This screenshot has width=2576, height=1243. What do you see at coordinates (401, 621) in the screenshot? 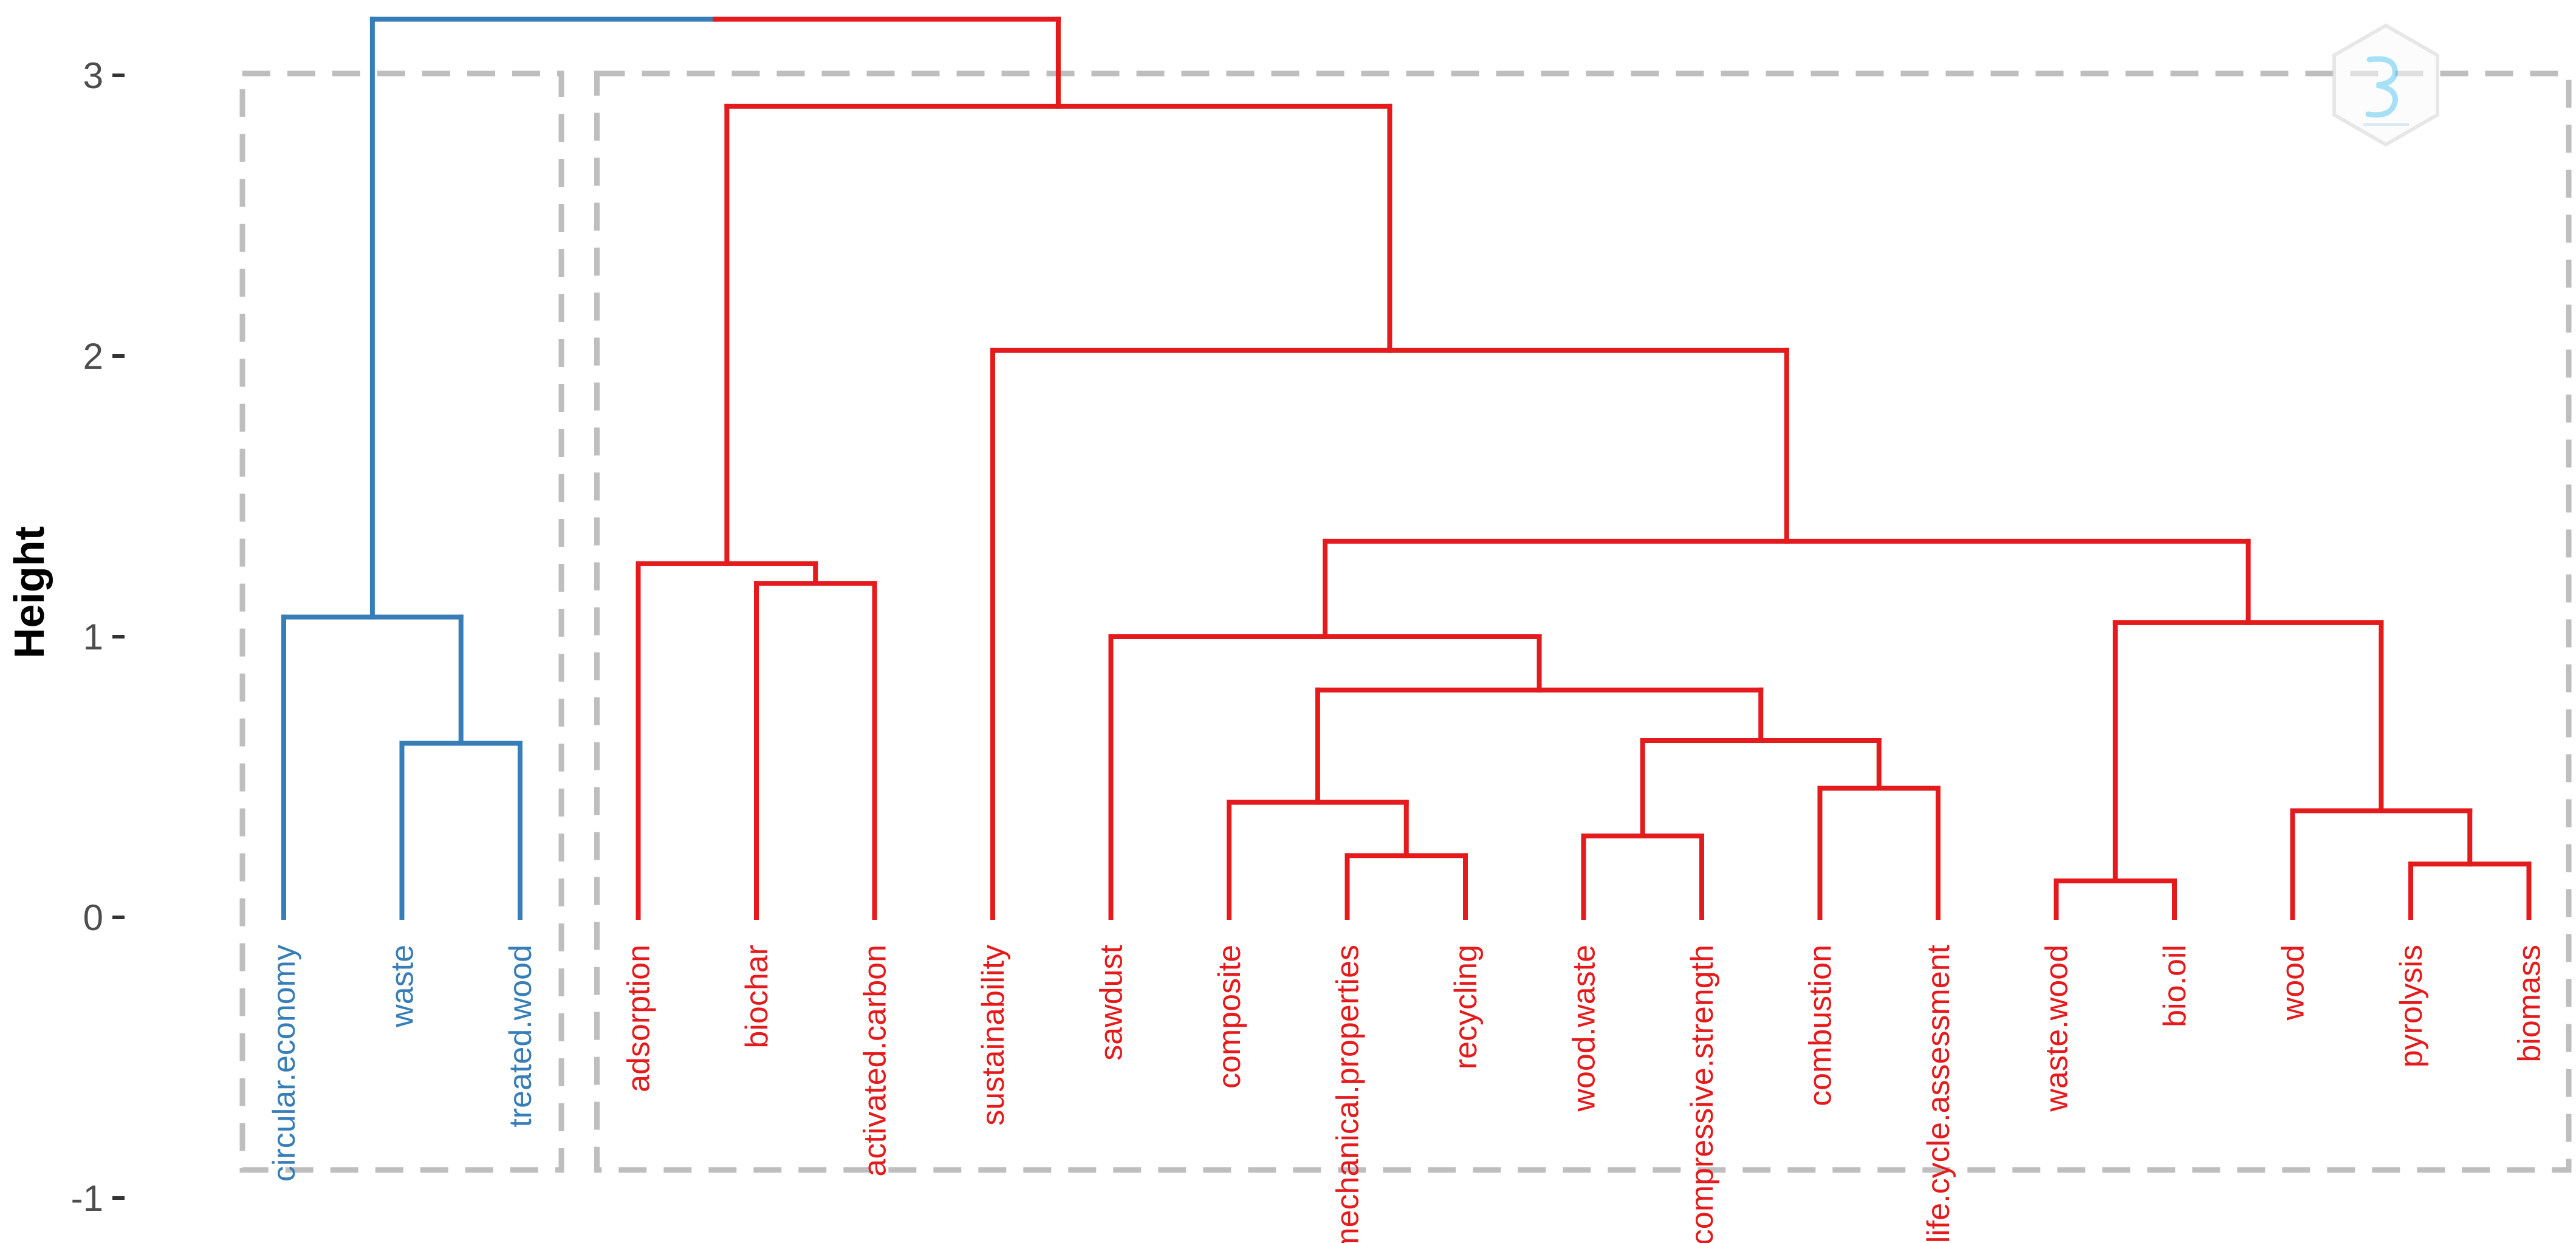
I see `cluster-box` at bounding box center [401, 621].